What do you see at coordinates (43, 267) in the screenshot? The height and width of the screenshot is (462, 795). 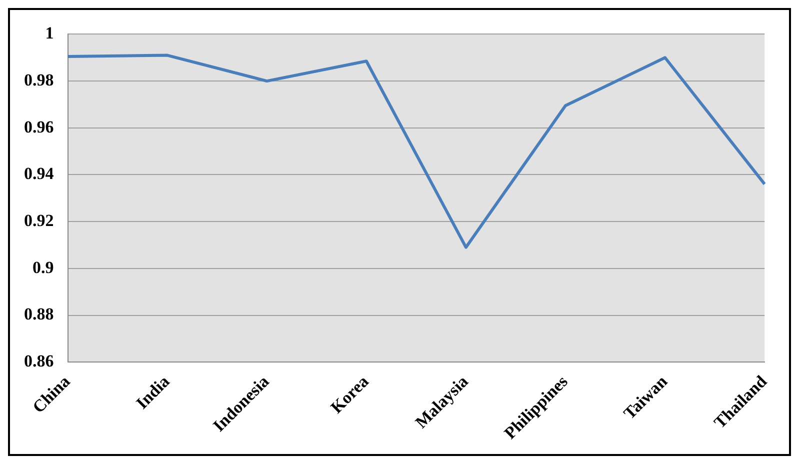 I see `y-tick-label: 0.9` at bounding box center [43, 267].